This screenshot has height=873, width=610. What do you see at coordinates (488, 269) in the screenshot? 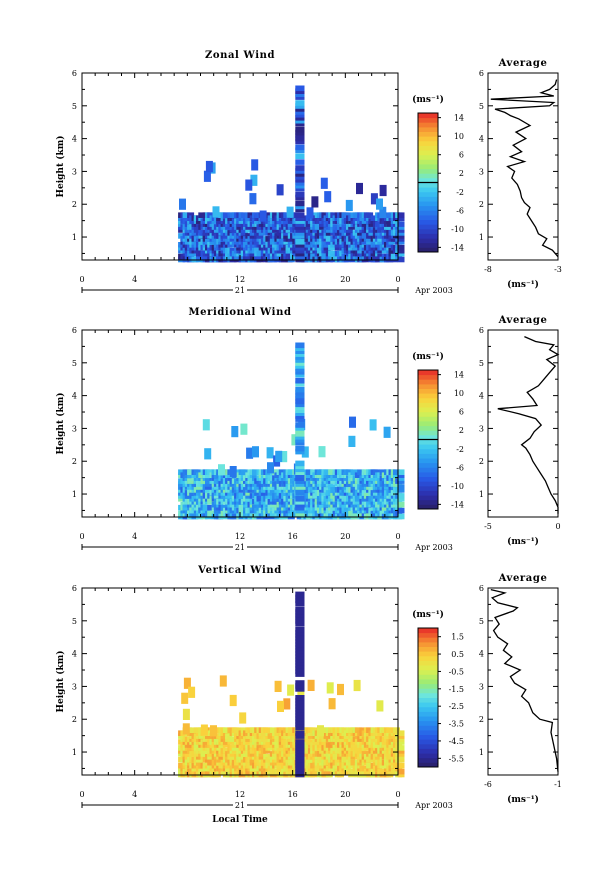
I see `profile-x-tick-label: -8` at bounding box center [488, 269].